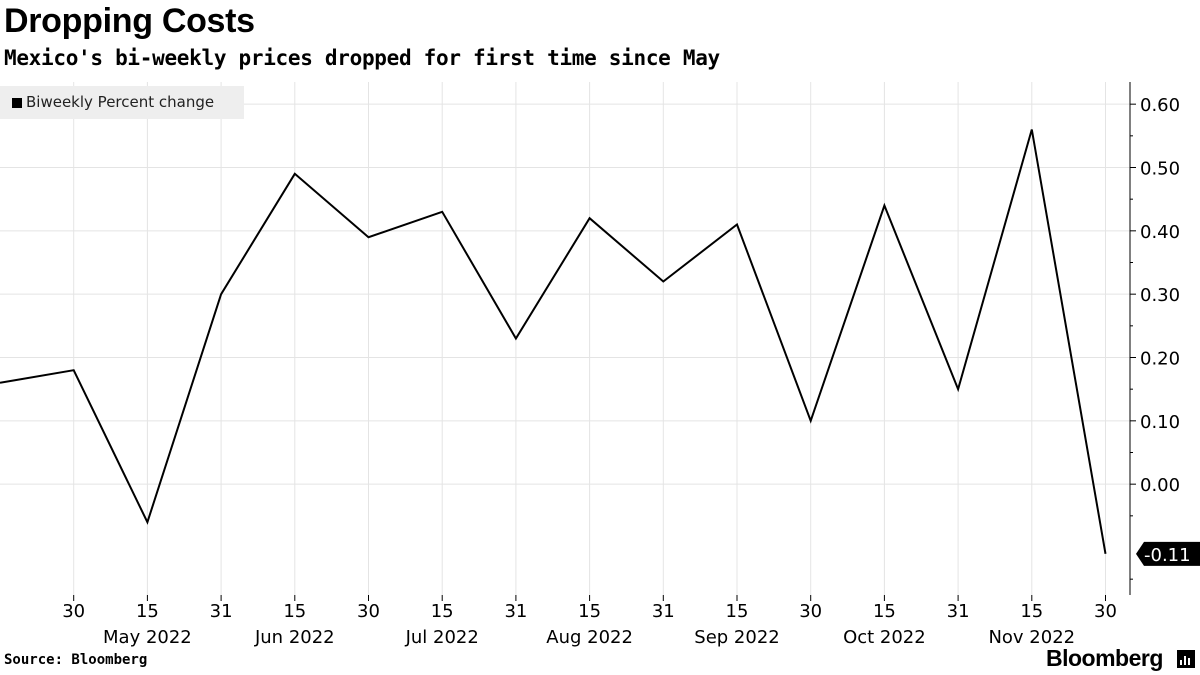 Image resolution: width=1200 pixels, height=675 pixels. What do you see at coordinates (1160, 422) in the screenshot?
I see `y-tick-label: 0.10` at bounding box center [1160, 422].